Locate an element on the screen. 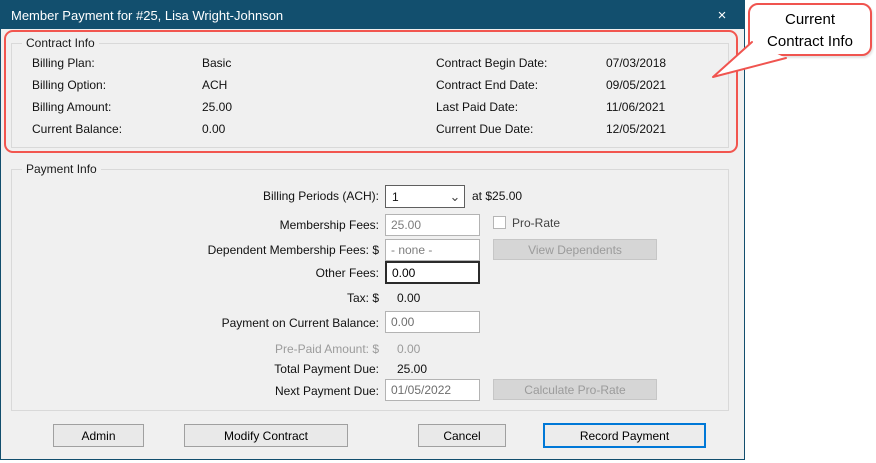 This screenshot has height=463, width=876. cancel-button: Cancel is located at coordinates (462, 435).